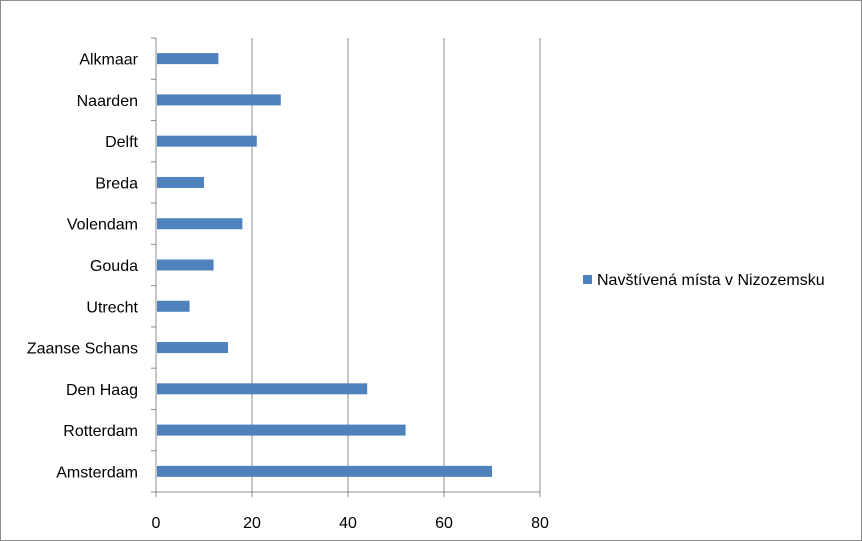 The width and height of the screenshot is (862, 541). I want to click on x-tick-label: 60, so click(444, 523).